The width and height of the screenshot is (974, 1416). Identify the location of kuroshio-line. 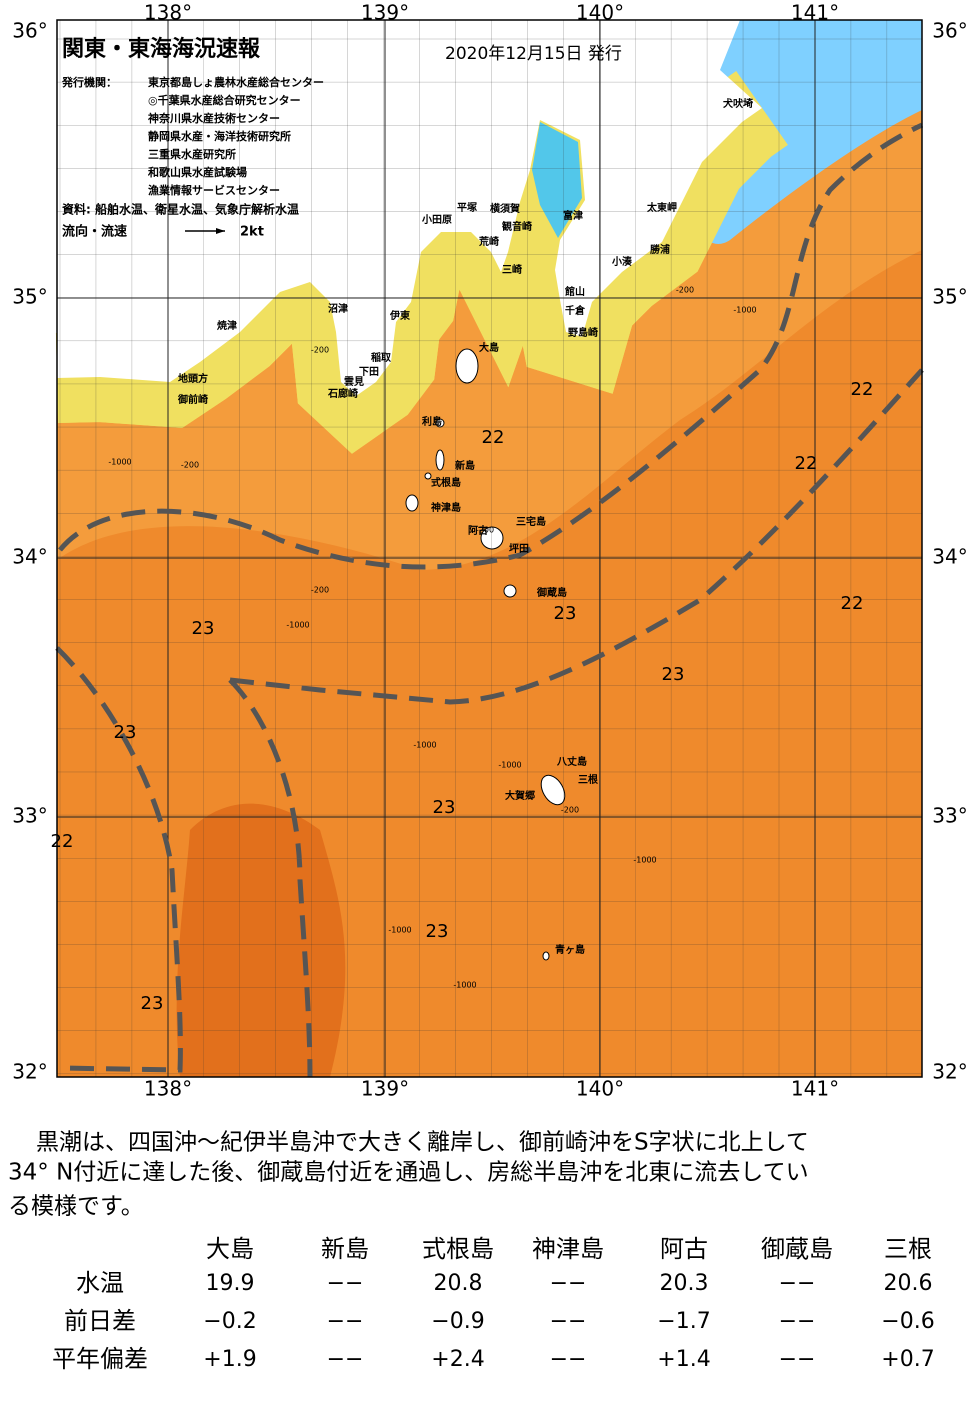
(270, 878).